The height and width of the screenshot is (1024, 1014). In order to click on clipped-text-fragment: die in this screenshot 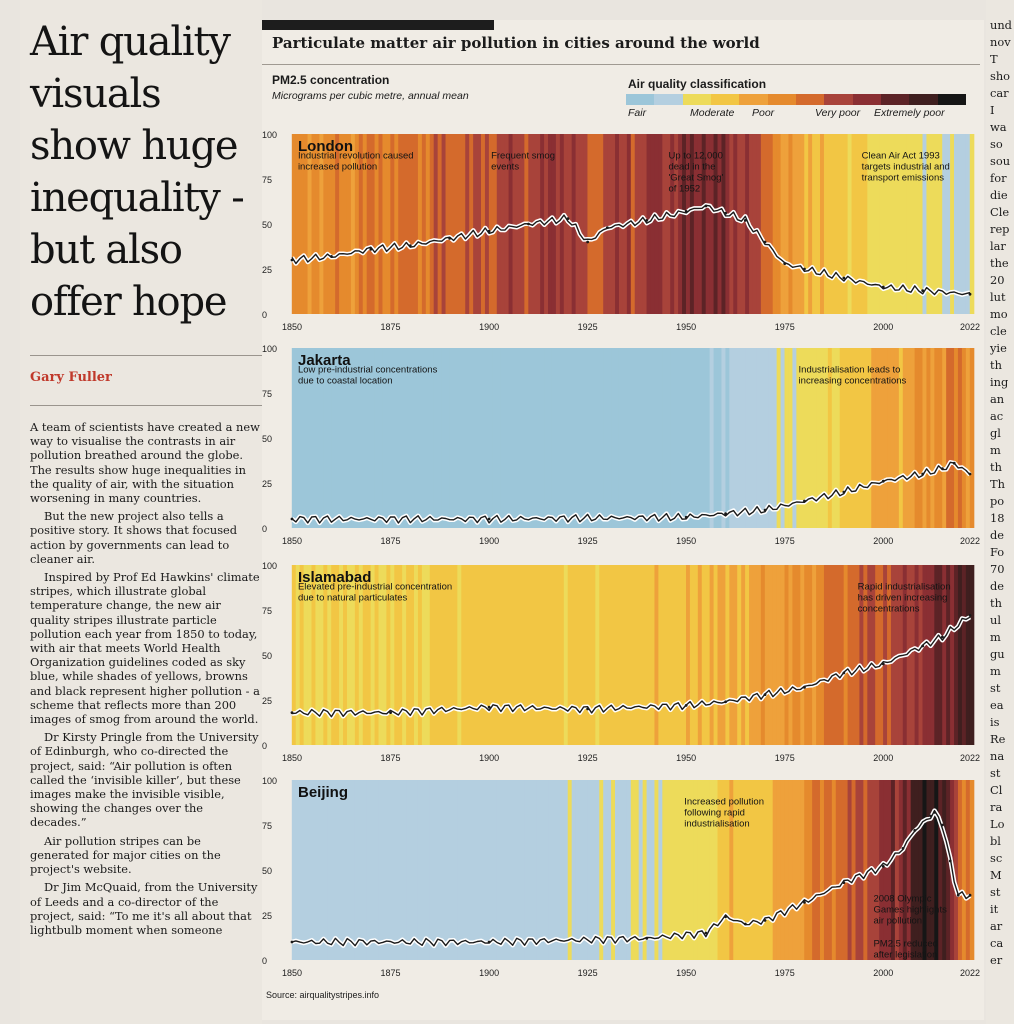, I will do `click(999, 195)`.